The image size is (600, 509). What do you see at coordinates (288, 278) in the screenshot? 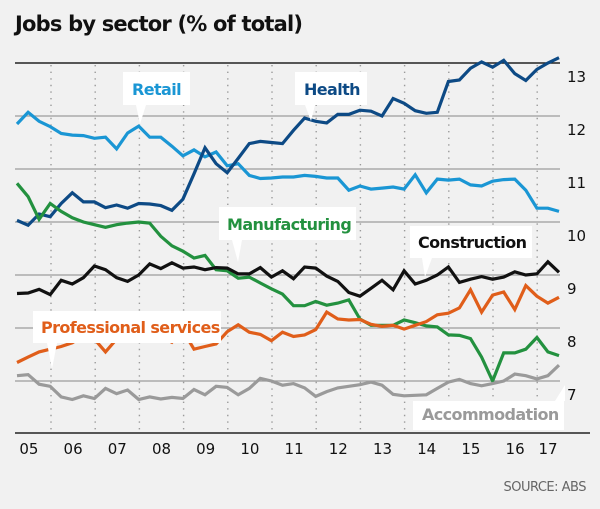
I see `series-line-construction` at bounding box center [288, 278].